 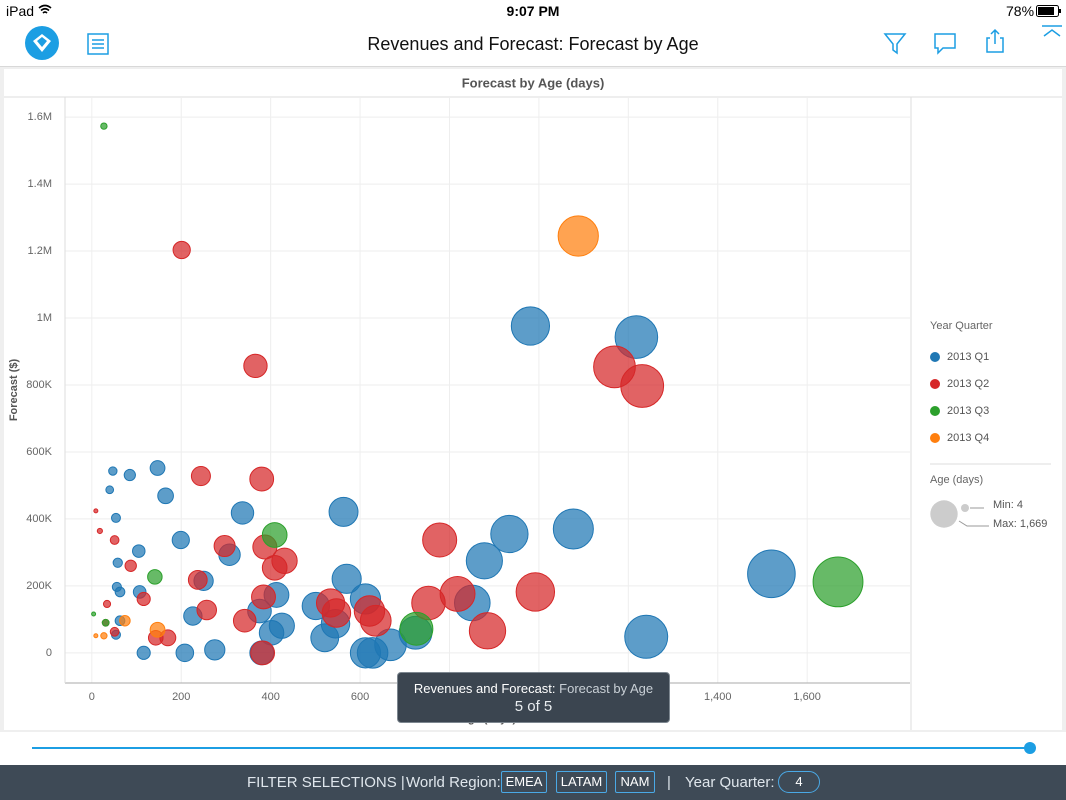 I want to click on slider-track-area, so click(x=533, y=748).